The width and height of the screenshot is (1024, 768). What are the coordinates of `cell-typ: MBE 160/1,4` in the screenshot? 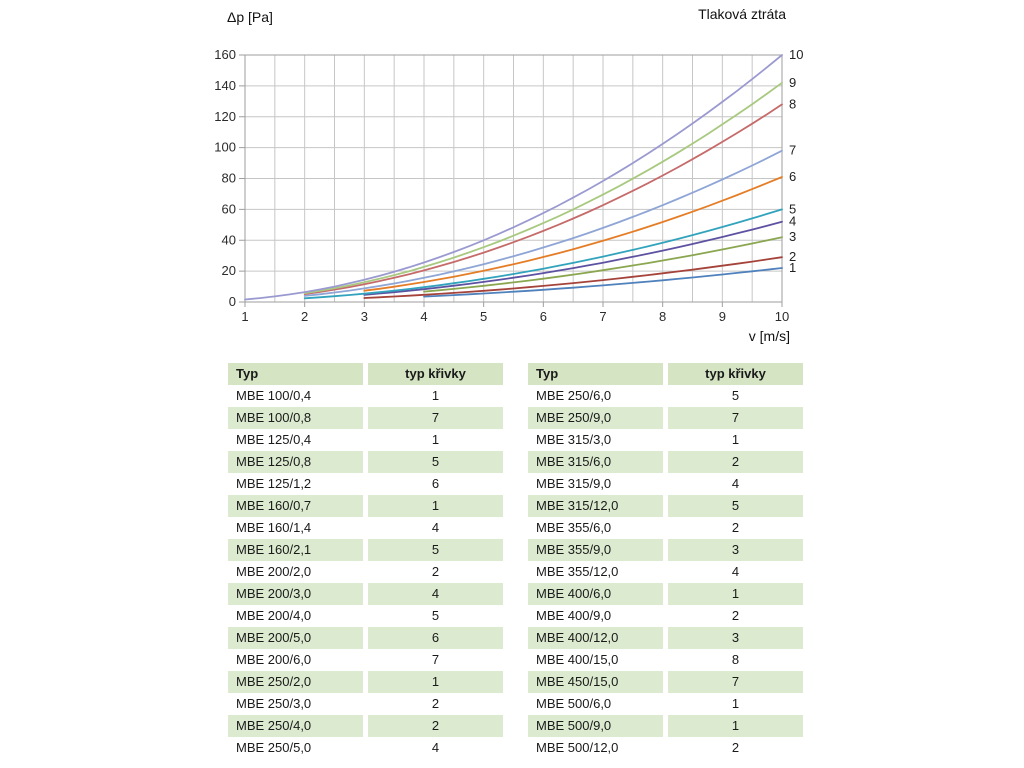 It's located at (274, 527).